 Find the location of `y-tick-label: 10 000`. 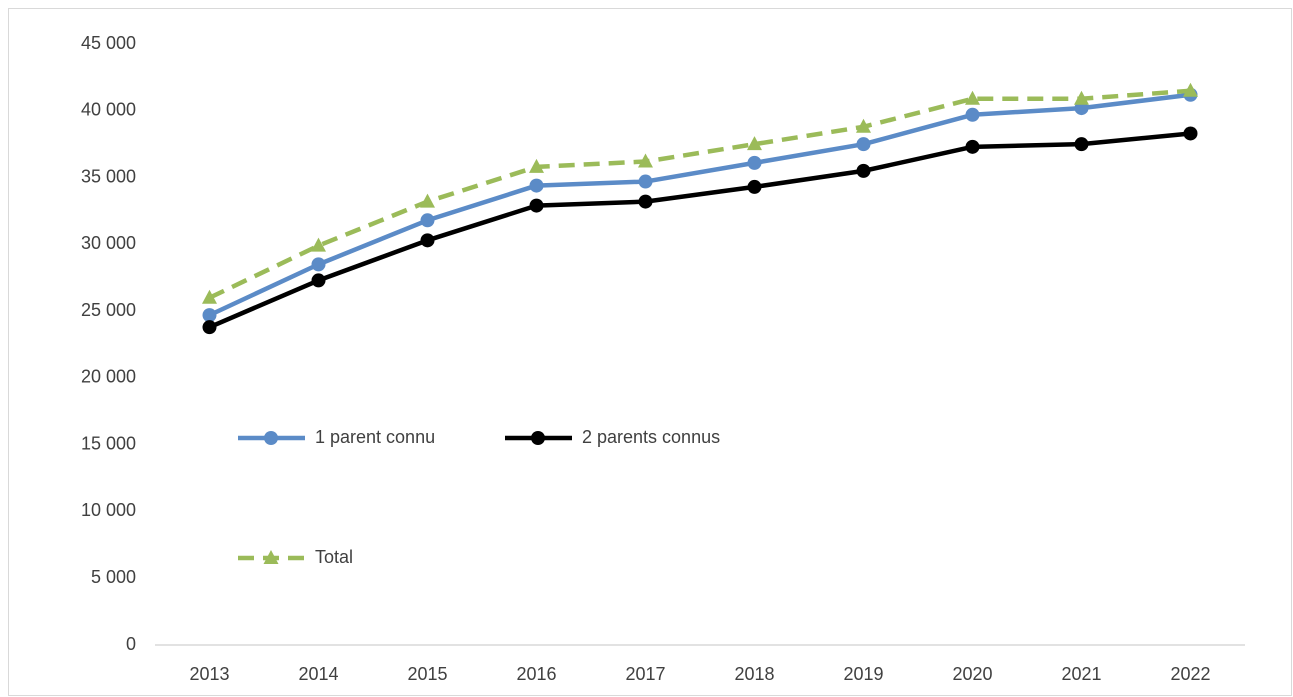

y-tick-label: 10 000 is located at coordinates (108, 510).